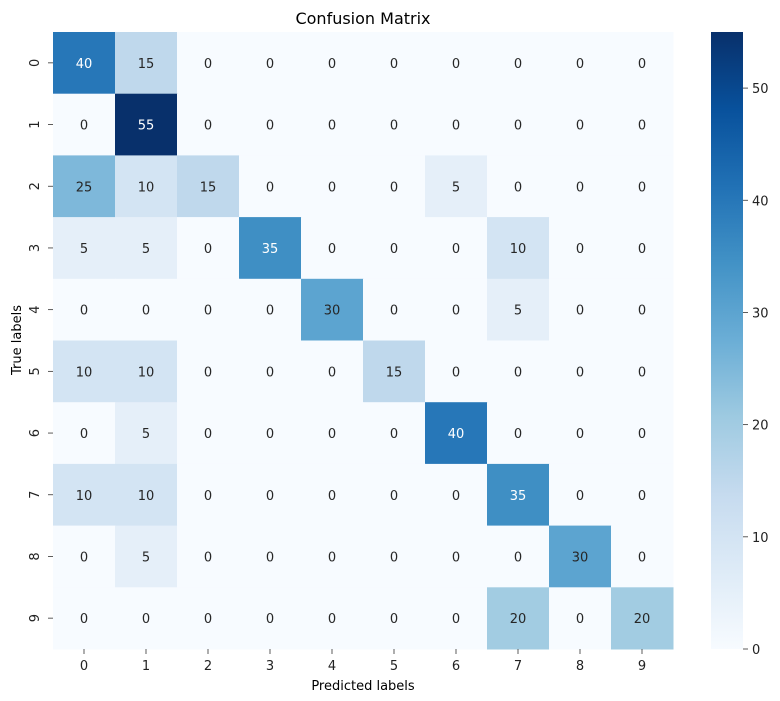 Image resolution: width=780 pixels, height=701 pixels. I want to click on x-tick-label: 0, so click(84, 666).